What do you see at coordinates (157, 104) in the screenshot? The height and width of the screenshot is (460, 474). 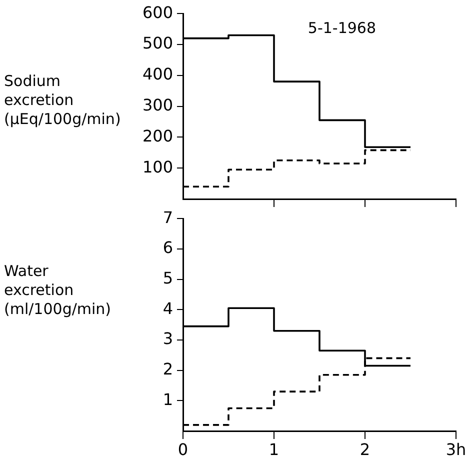 I see `y-tick-label: 300` at bounding box center [157, 104].